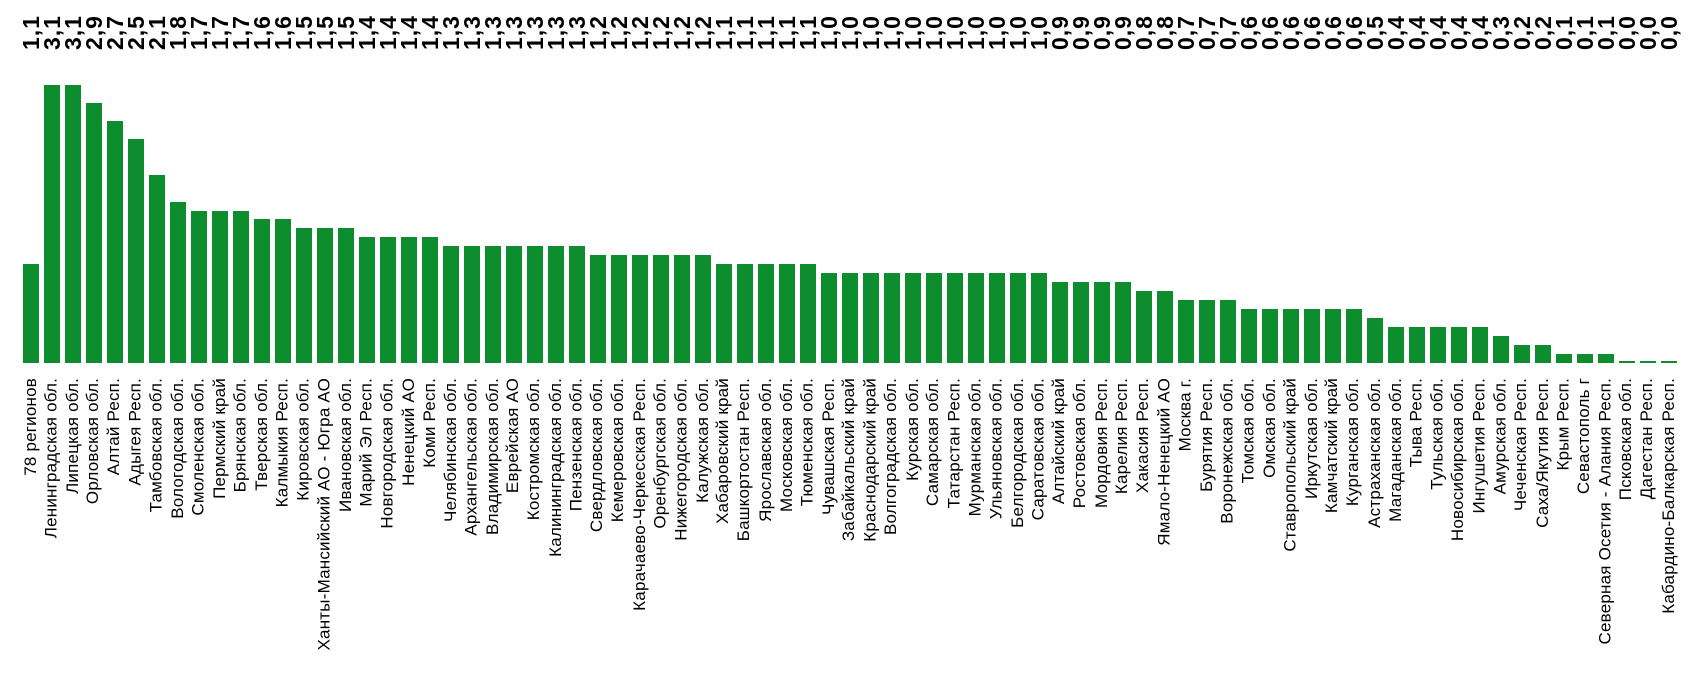 Image resolution: width=1704 pixels, height=673 pixels. What do you see at coordinates (891, 457) in the screenshot?
I see `category-label: Волгоградская обл.` at bounding box center [891, 457].